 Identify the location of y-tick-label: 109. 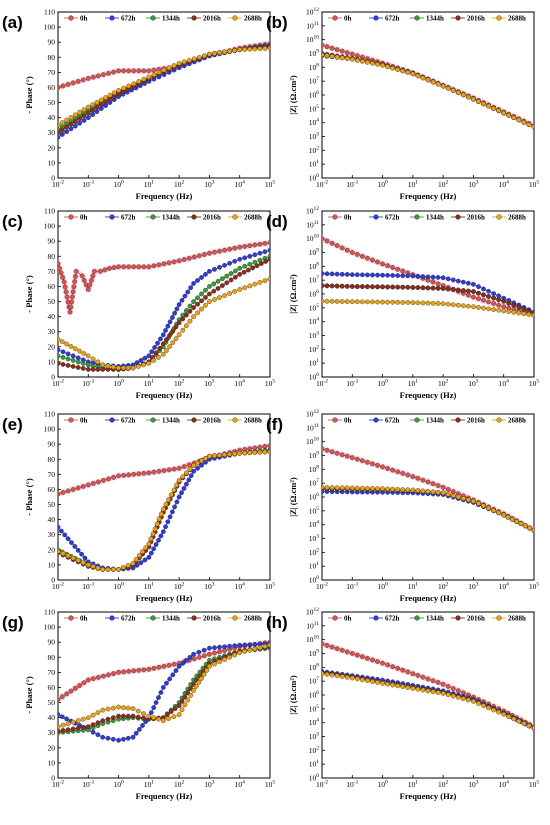
(314, 253).